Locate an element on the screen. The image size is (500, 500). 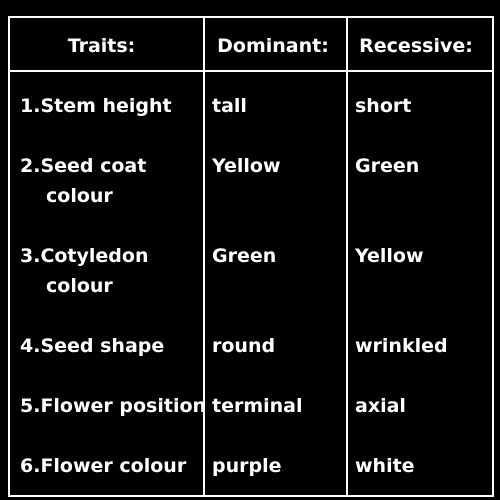
header-dominant: Dominant: is located at coordinates (273, 46).